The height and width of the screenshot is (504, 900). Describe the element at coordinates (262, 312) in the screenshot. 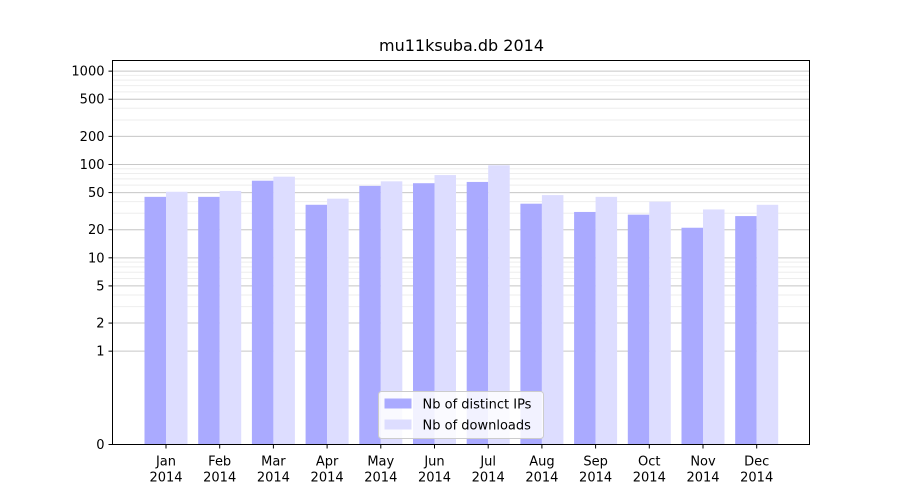

I see `bar-distinct-ips-mar` at that location.